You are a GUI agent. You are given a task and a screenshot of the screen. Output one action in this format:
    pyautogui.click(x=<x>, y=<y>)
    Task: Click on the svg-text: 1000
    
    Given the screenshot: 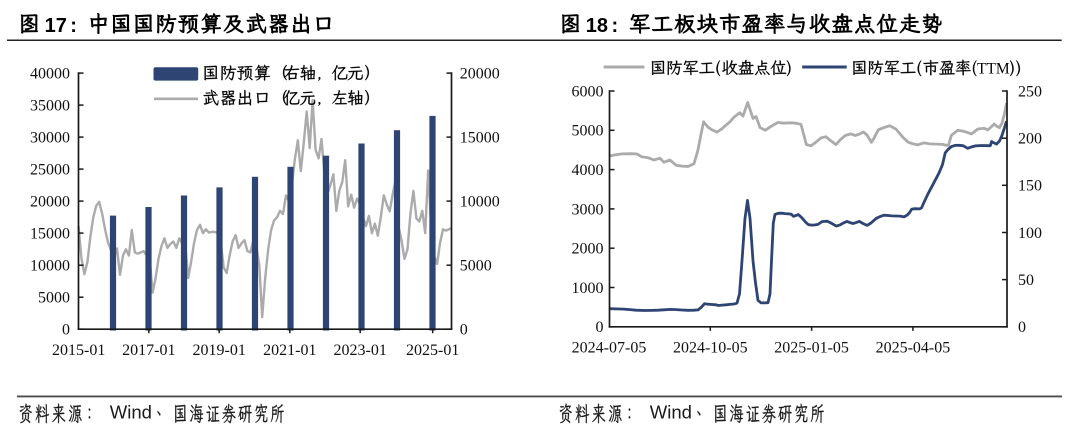 What is the action you would take?
    pyautogui.click(x=588, y=288)
    